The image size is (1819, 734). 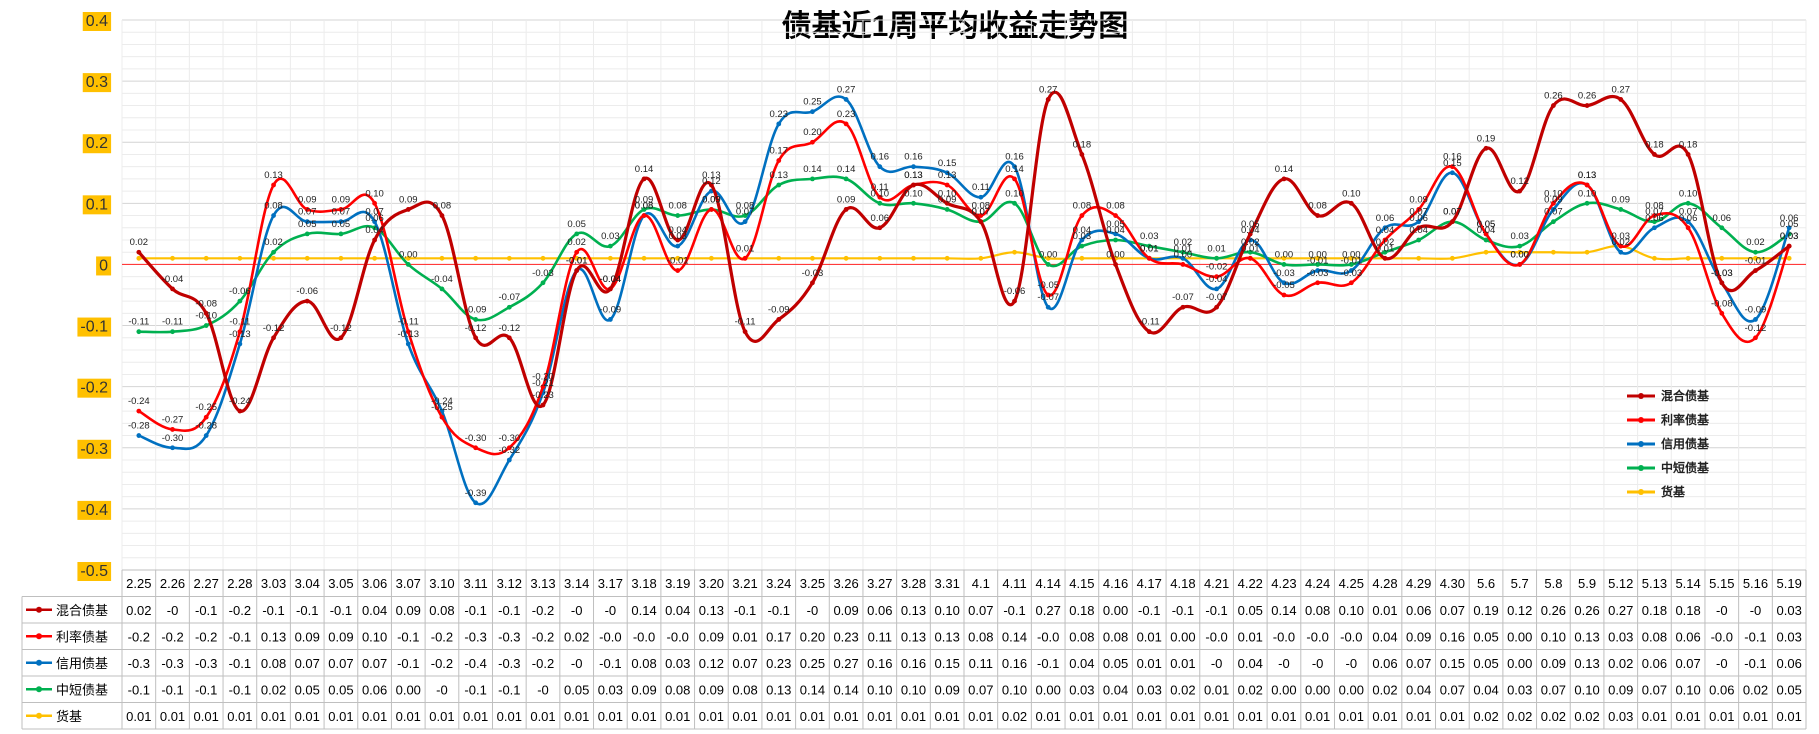 What do you see at coordinates (1620, 636) in the screenshot?
I see `table-cell: 0.03` at bounding box center [1620, 636].